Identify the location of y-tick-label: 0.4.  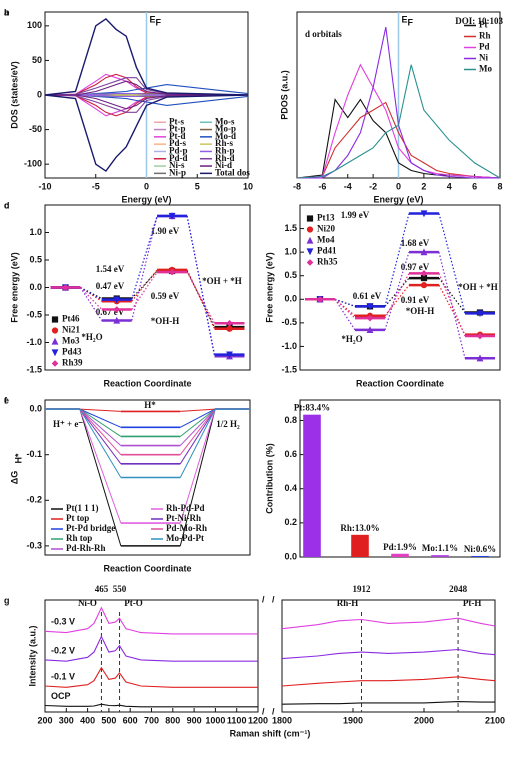
(290, 488).